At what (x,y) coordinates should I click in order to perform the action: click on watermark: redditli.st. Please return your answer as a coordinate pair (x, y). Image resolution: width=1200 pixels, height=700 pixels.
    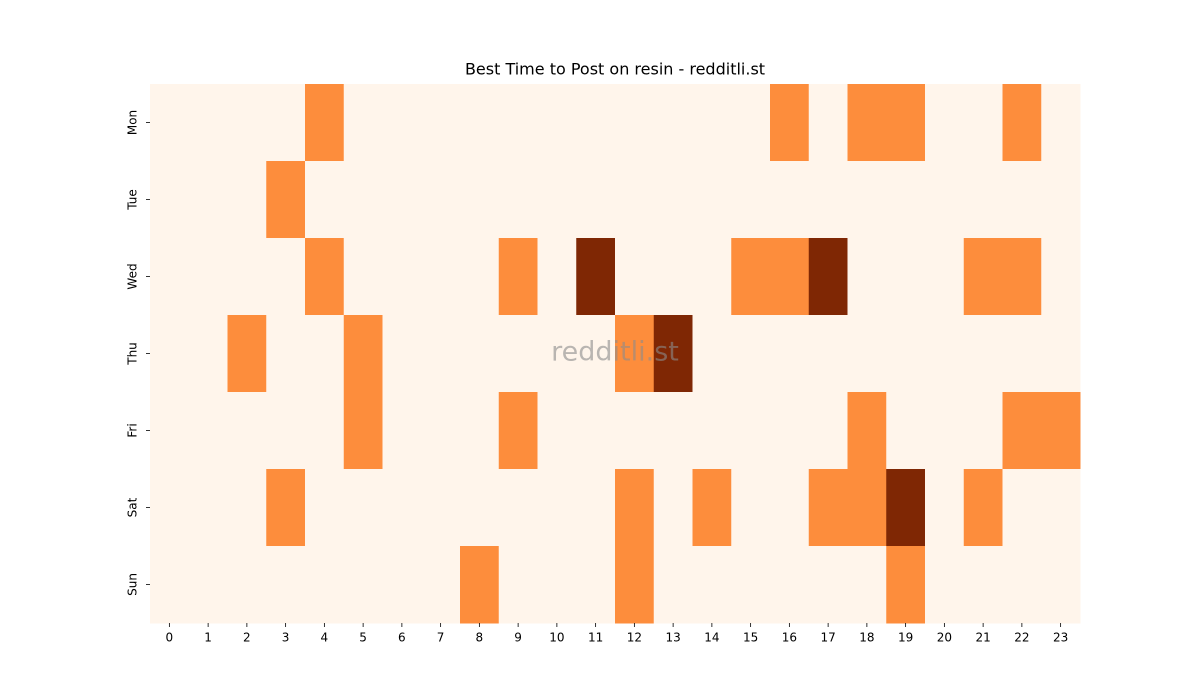
    Looking at the image, I should click on (615, 352).